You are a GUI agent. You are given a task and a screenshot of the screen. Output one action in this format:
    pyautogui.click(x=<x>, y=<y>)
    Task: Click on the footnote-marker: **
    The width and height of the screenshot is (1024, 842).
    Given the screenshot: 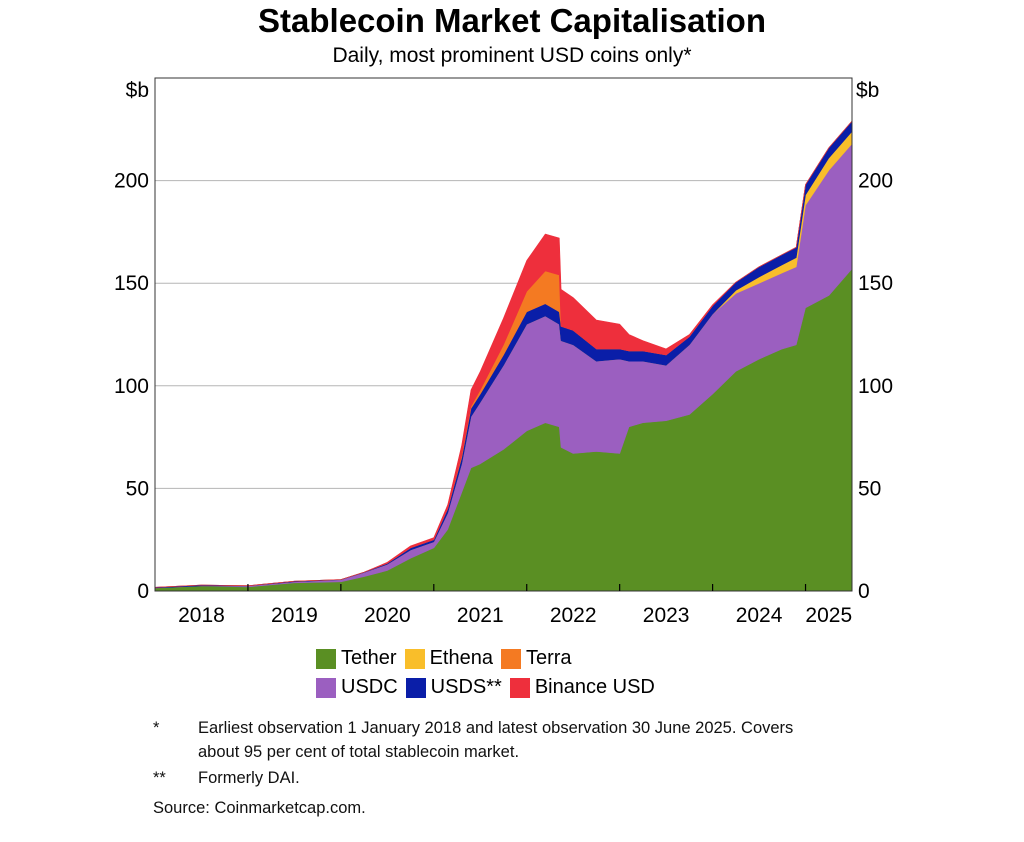 What is the action you would take?
    pyautogui.click(x=159, y=778)
    